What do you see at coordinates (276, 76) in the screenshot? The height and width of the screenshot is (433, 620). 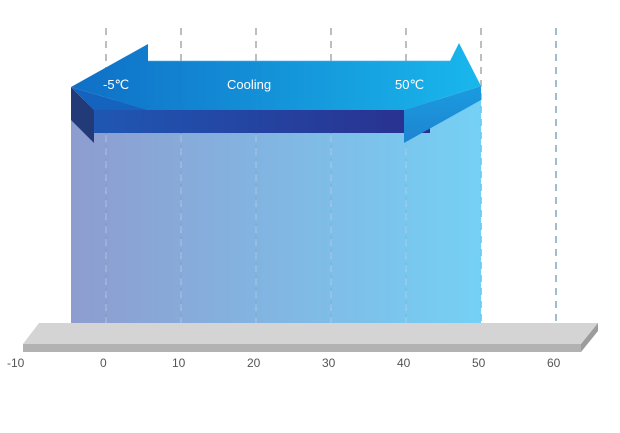 I see `arrow-top-face` at bounding box center [276, 76].